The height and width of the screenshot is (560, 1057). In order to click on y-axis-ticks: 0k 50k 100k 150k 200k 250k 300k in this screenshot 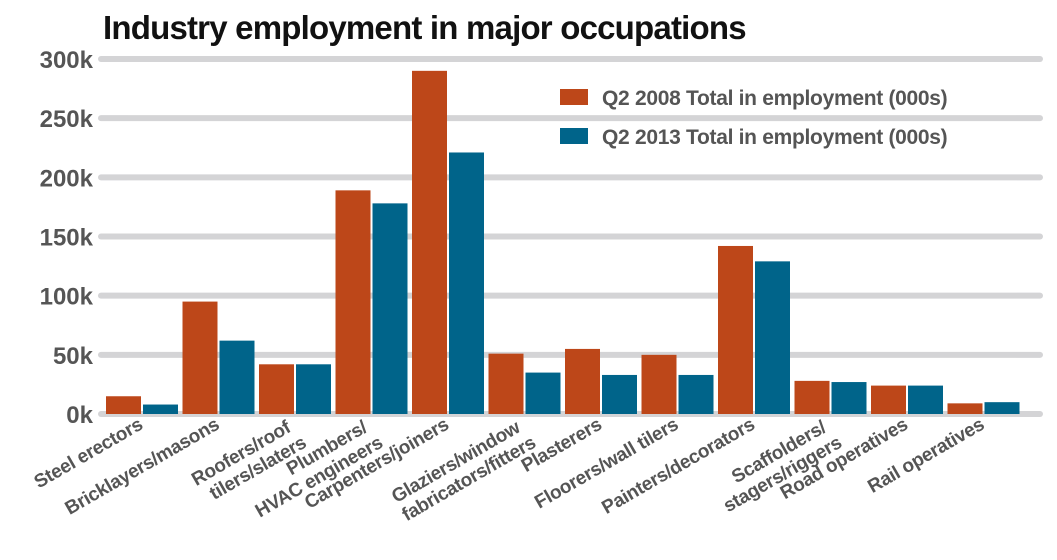, I will do `click(67, 238)`.